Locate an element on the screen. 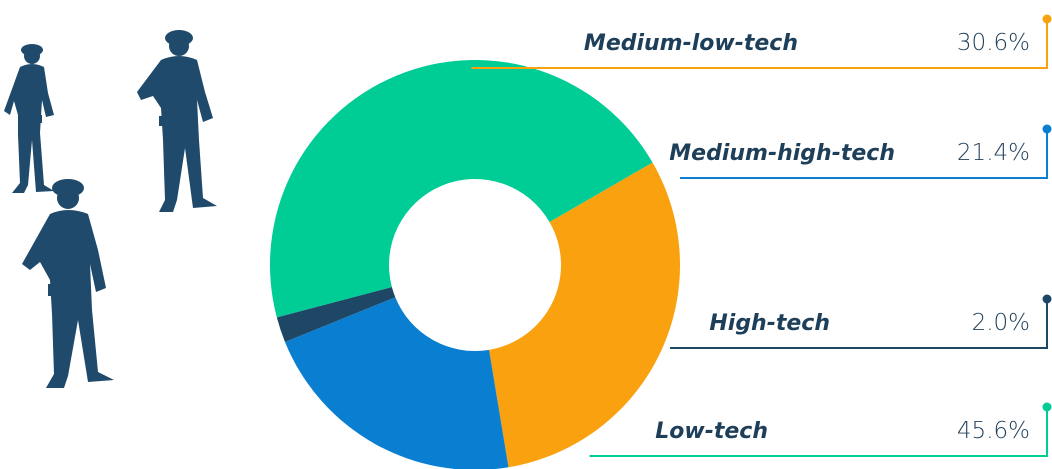 This screenshot has width=1052, height=469. callout-medium-low-tech: Medium-low-tech 30.6% is located at coordinates (761, 41).